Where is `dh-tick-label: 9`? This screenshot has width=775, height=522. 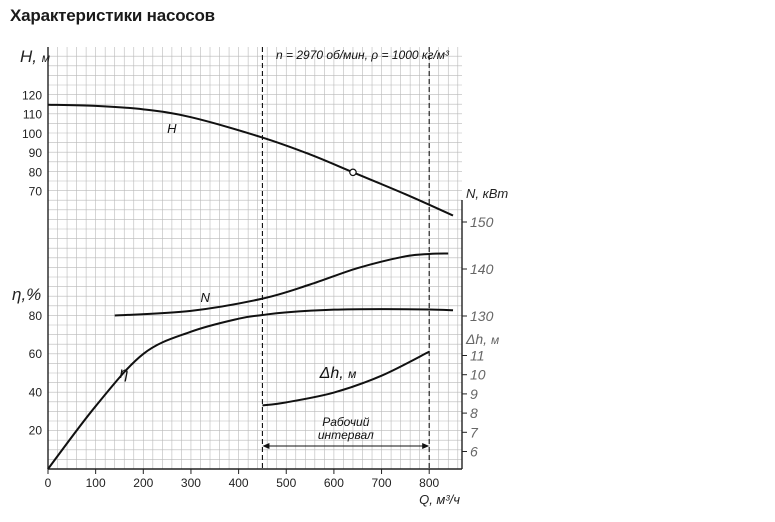
dh-tick-label: 9 is located at coordinates (474, 394).